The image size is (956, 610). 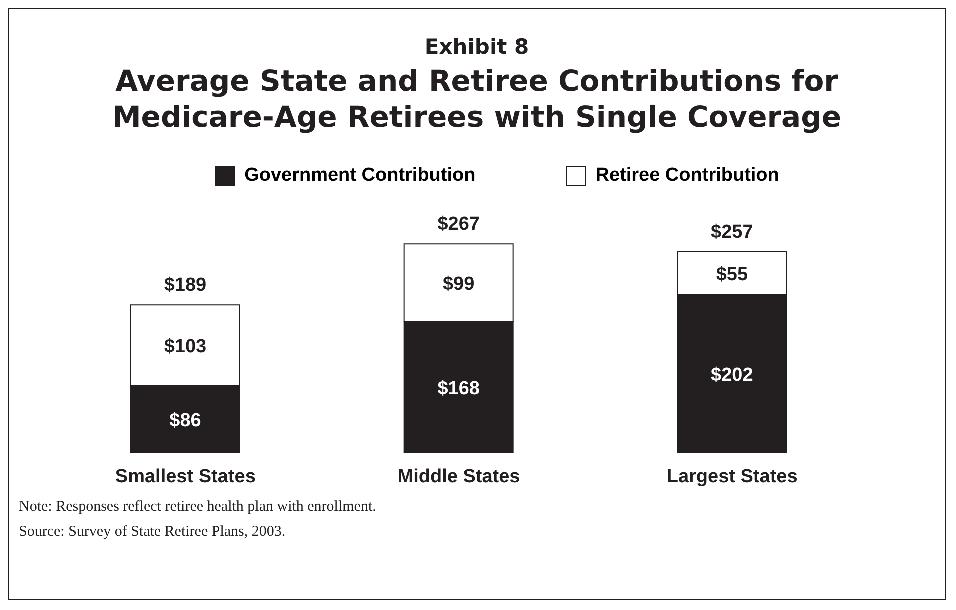 I want to click on data-label: $55, so click(x=732, y=275).